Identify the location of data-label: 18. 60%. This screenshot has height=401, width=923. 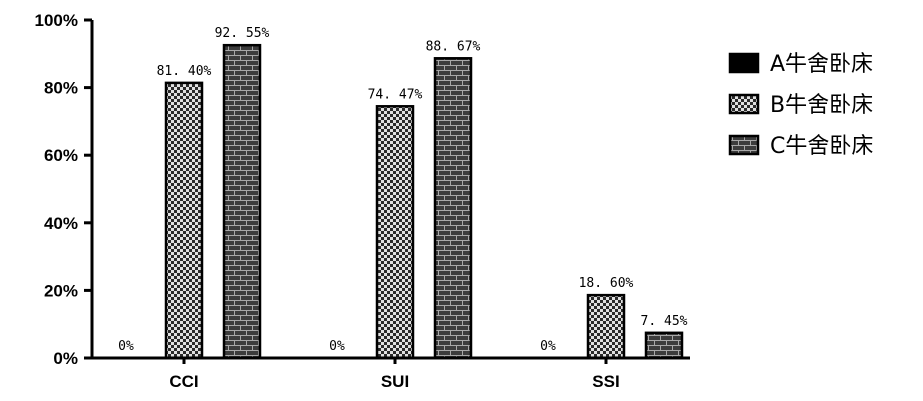
(606, 283).